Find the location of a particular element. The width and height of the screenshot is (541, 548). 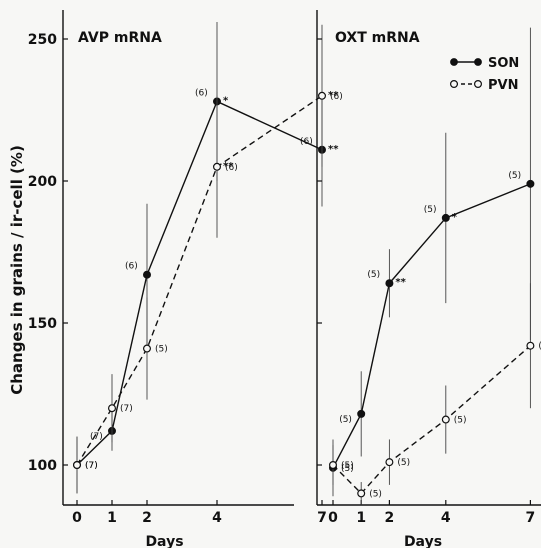

legend: SON PVN is located at coordinates (484, 74).